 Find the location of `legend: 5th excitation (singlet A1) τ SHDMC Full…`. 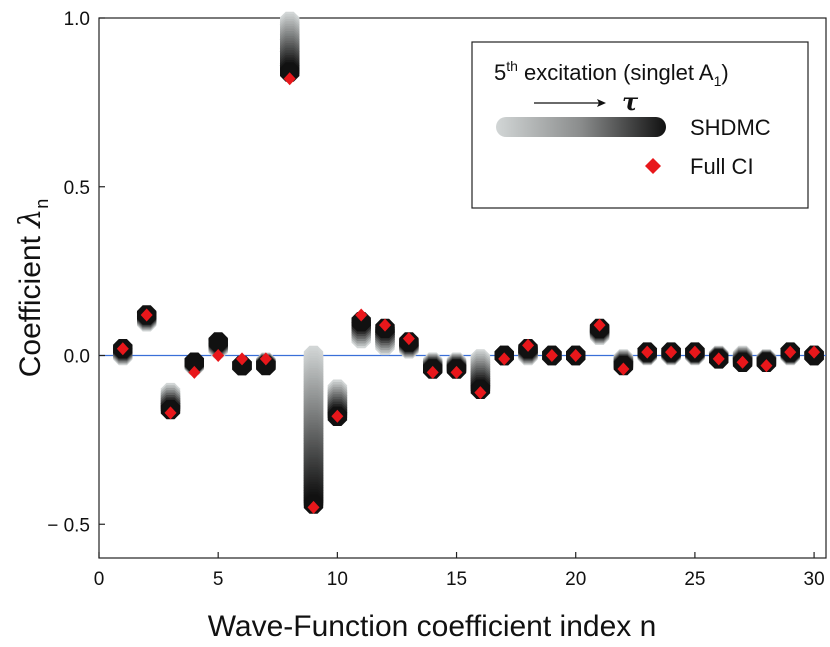

legend: 5th excitation (singlet A1) τ SHDMC Full… is located at coordinates (640, 125).